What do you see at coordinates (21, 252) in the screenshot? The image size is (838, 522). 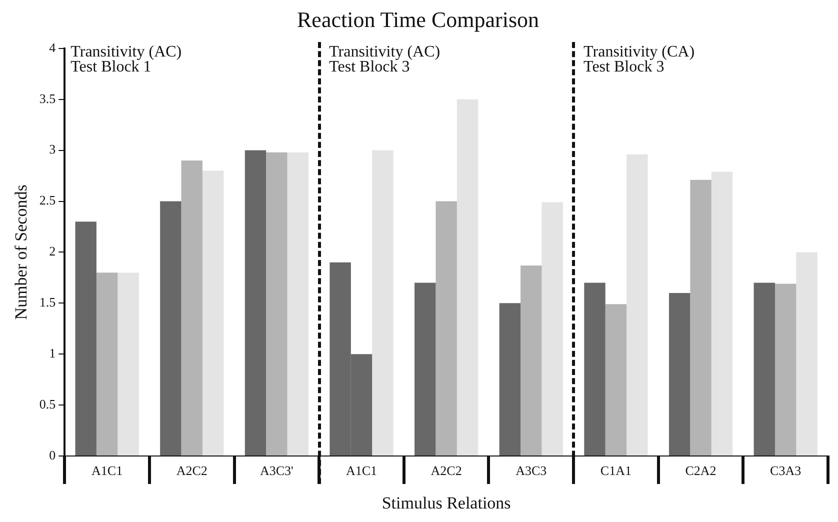 I see `y-axis-title: Number of Seconds` at bounding box center [21, 252].